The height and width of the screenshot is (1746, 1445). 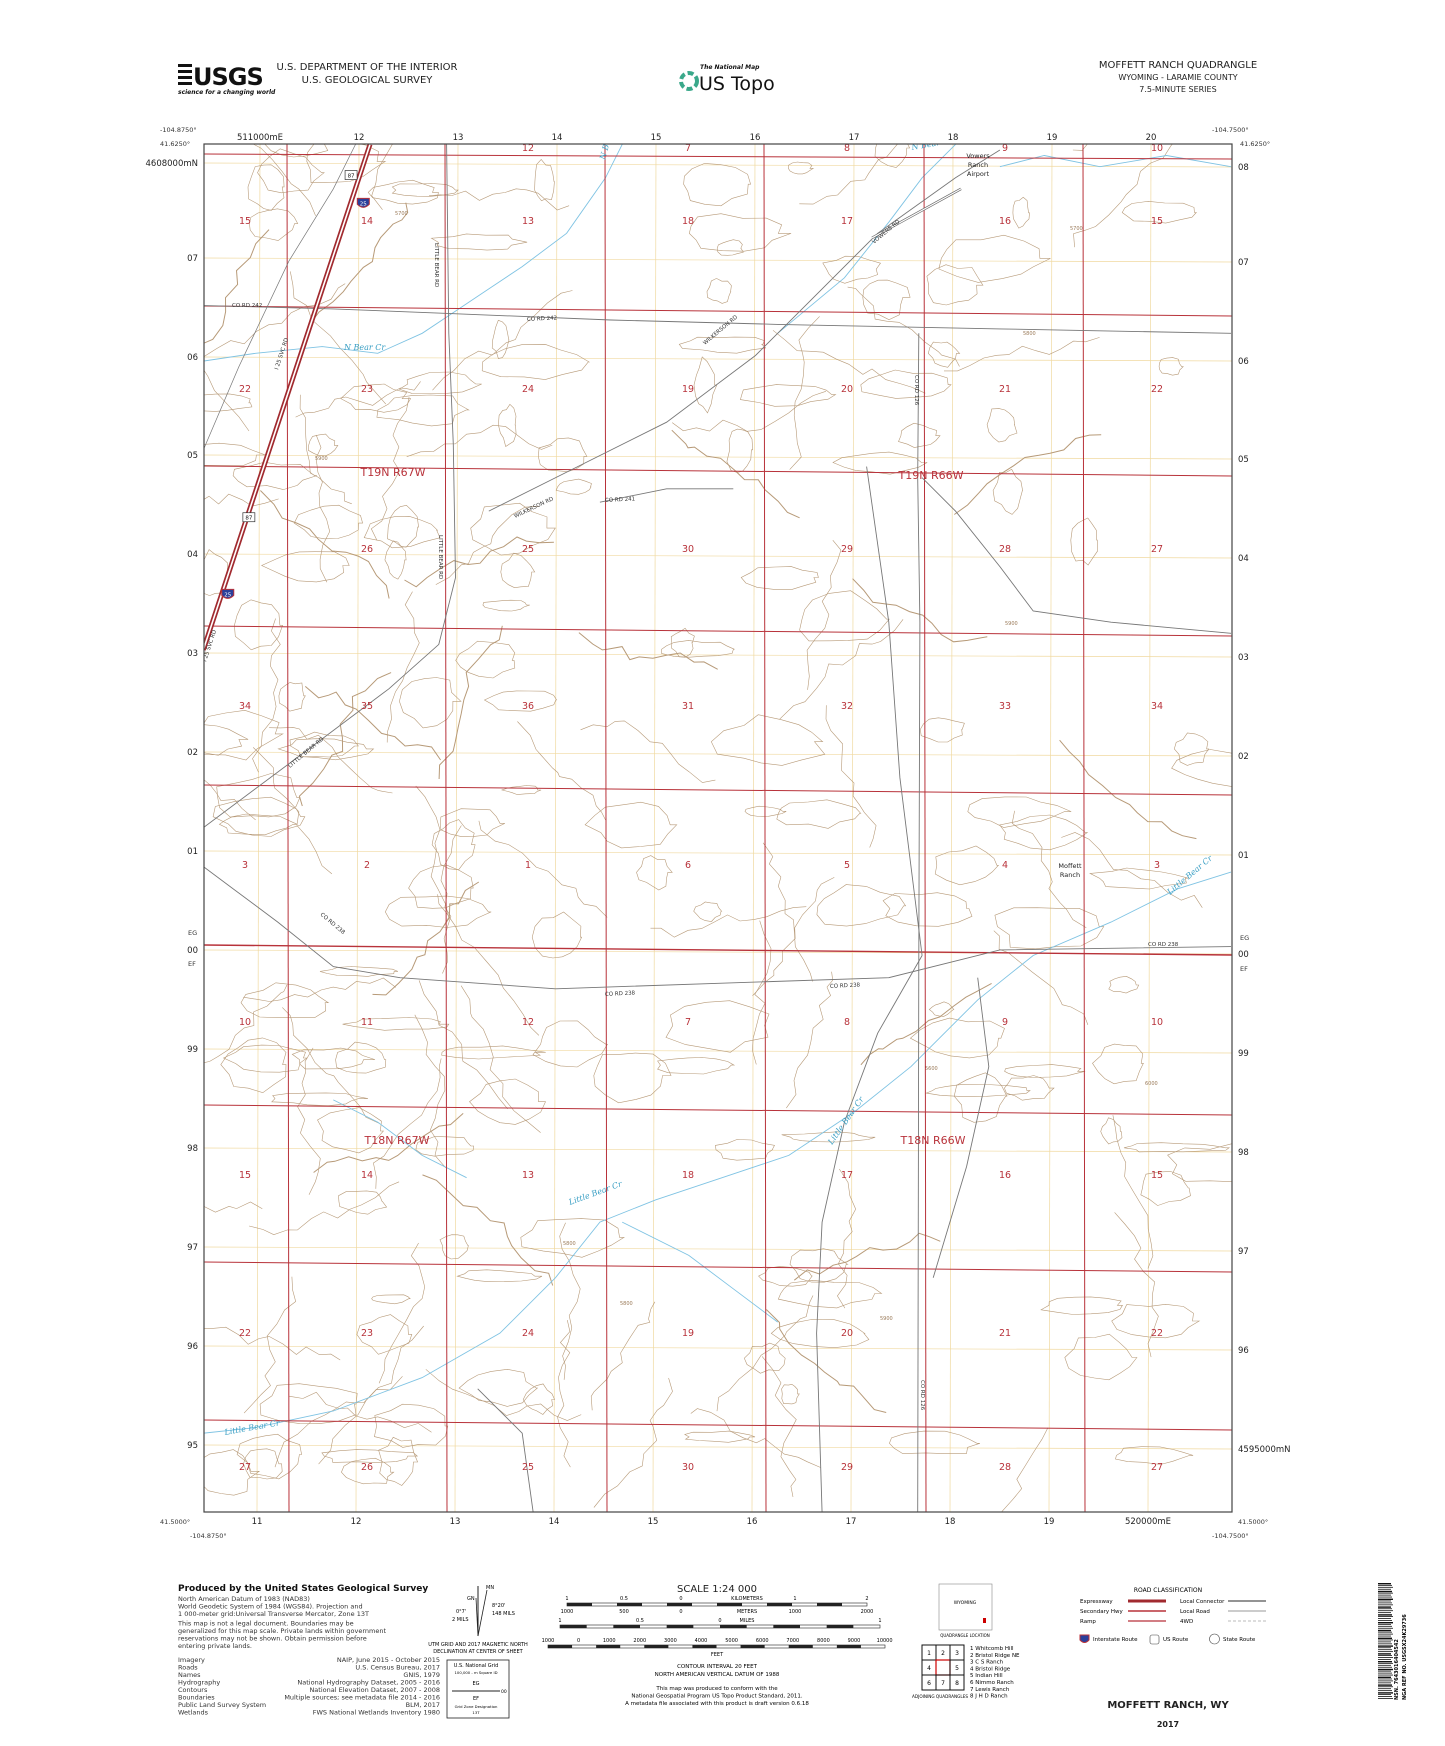 What do you see at coordinates (368, 80) in the screenshot?
I see `survey-name: U.S. GEOLOGICAL SURVEY` at bounding box center [368, 80].